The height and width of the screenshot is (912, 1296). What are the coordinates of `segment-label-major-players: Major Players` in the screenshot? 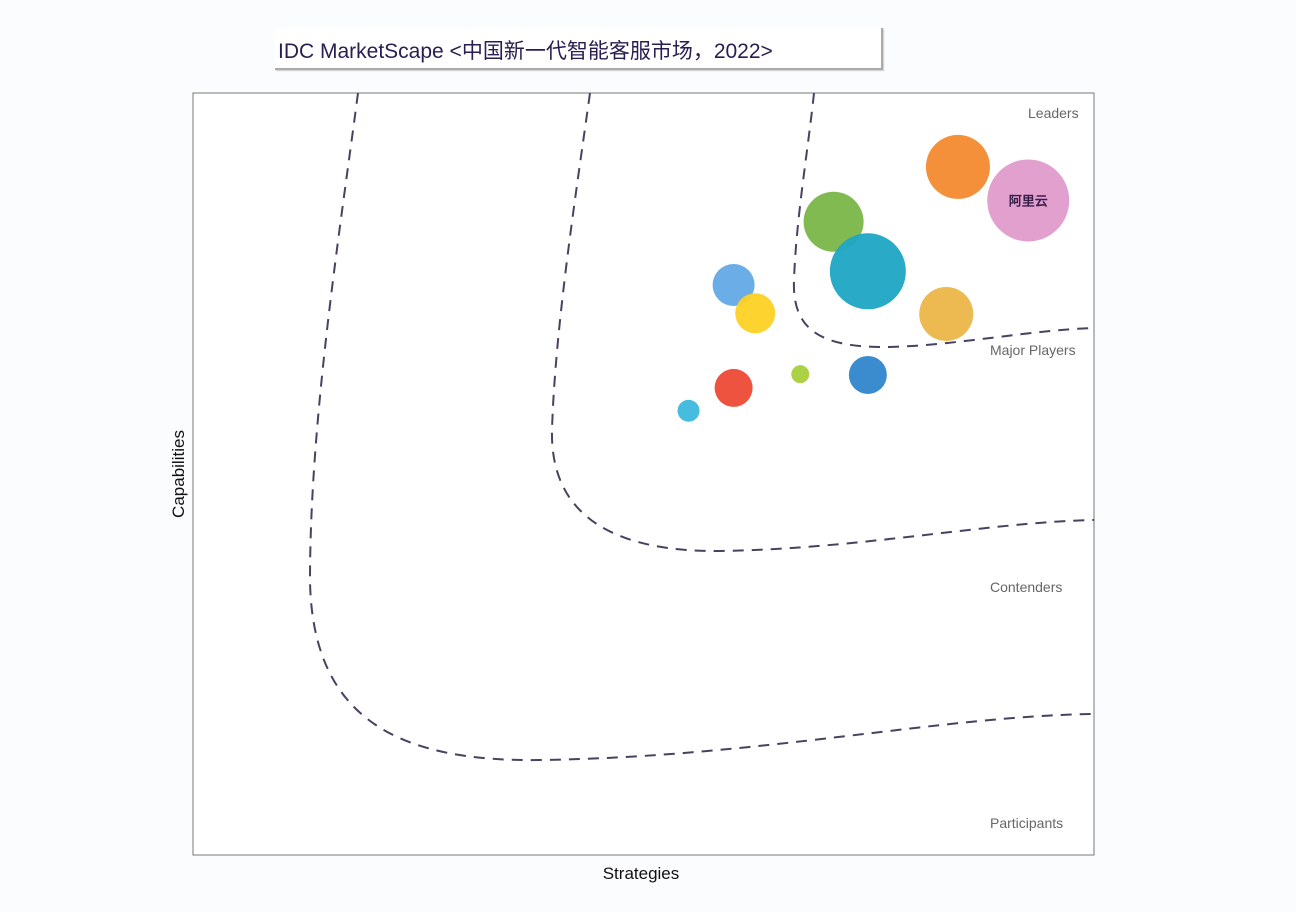 It's located at (1033, 350).